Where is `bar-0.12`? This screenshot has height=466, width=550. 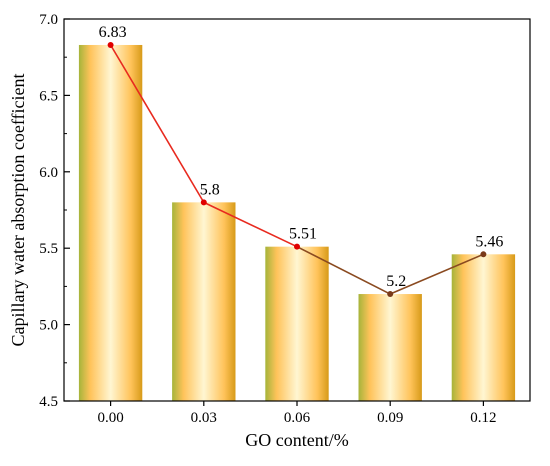
bar-0.12 is located at coordinates (483, 327).